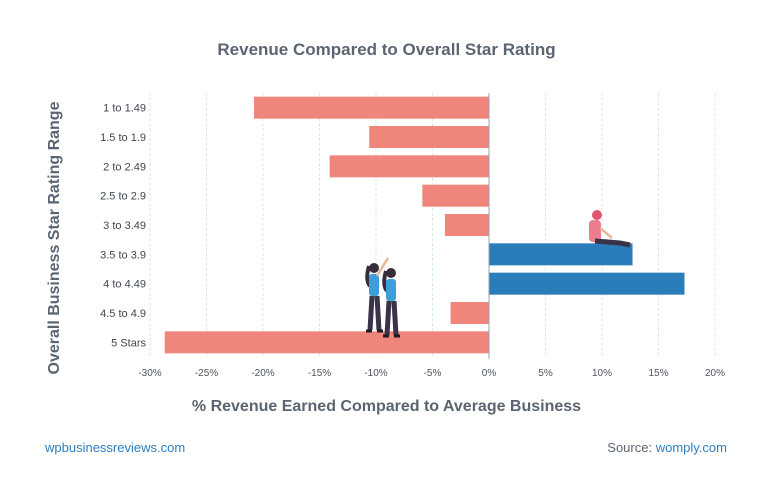  What do you see at coordinates (262, 373) in the screenshot?
I see `x-tick-label: -20%` at bounding box center [262, 373].